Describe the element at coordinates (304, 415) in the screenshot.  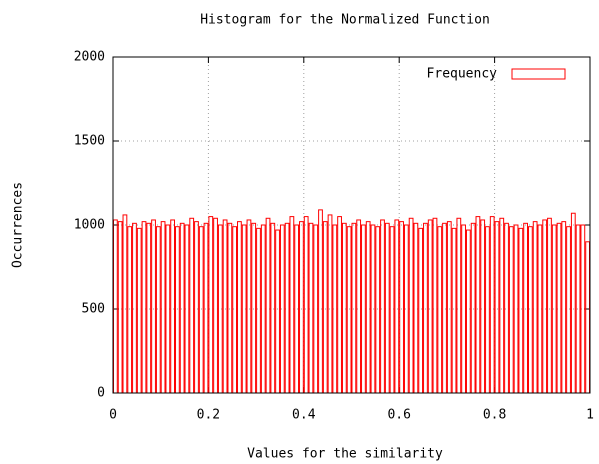
I see `x-tick-label: 0.4` at that location.